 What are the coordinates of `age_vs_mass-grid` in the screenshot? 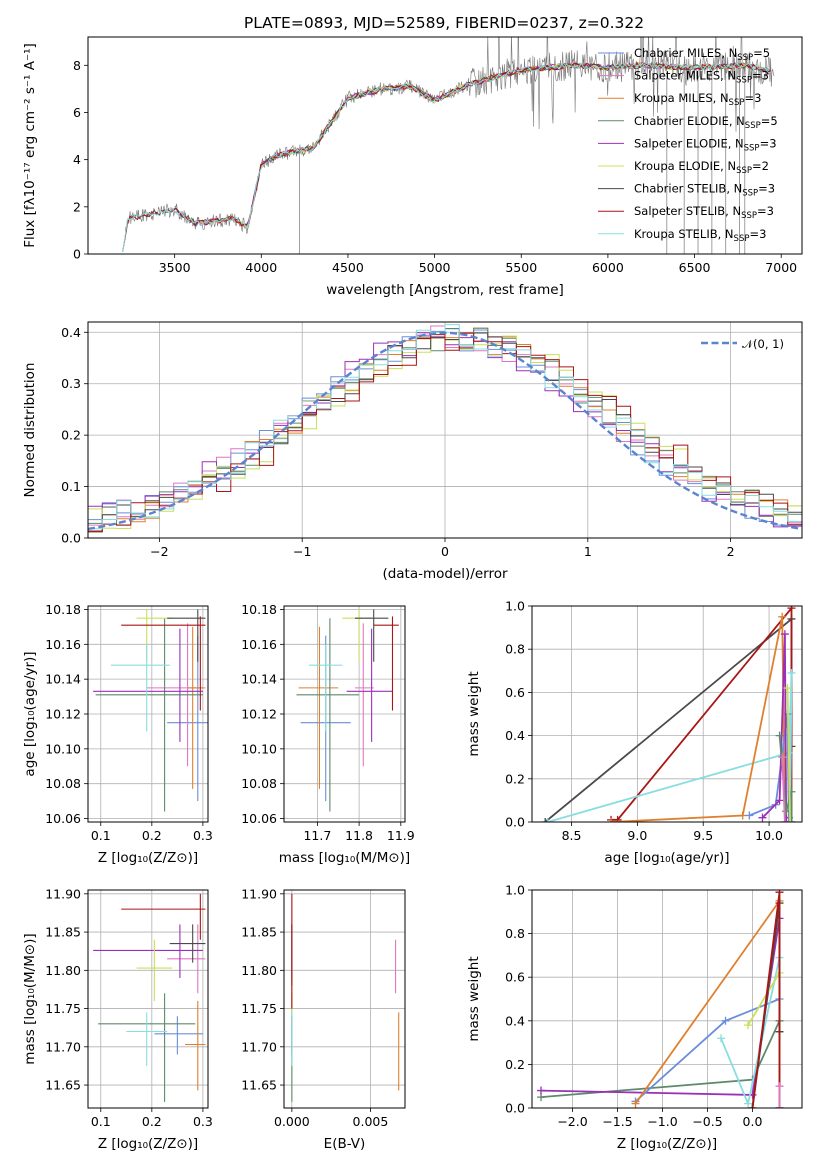 It's located at (344, 714).